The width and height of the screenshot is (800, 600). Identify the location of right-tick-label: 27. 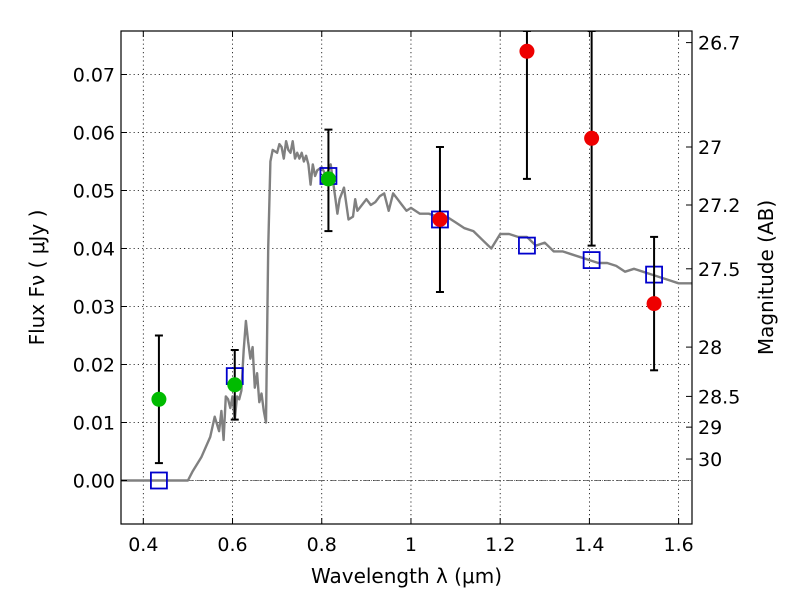
(710, 148).